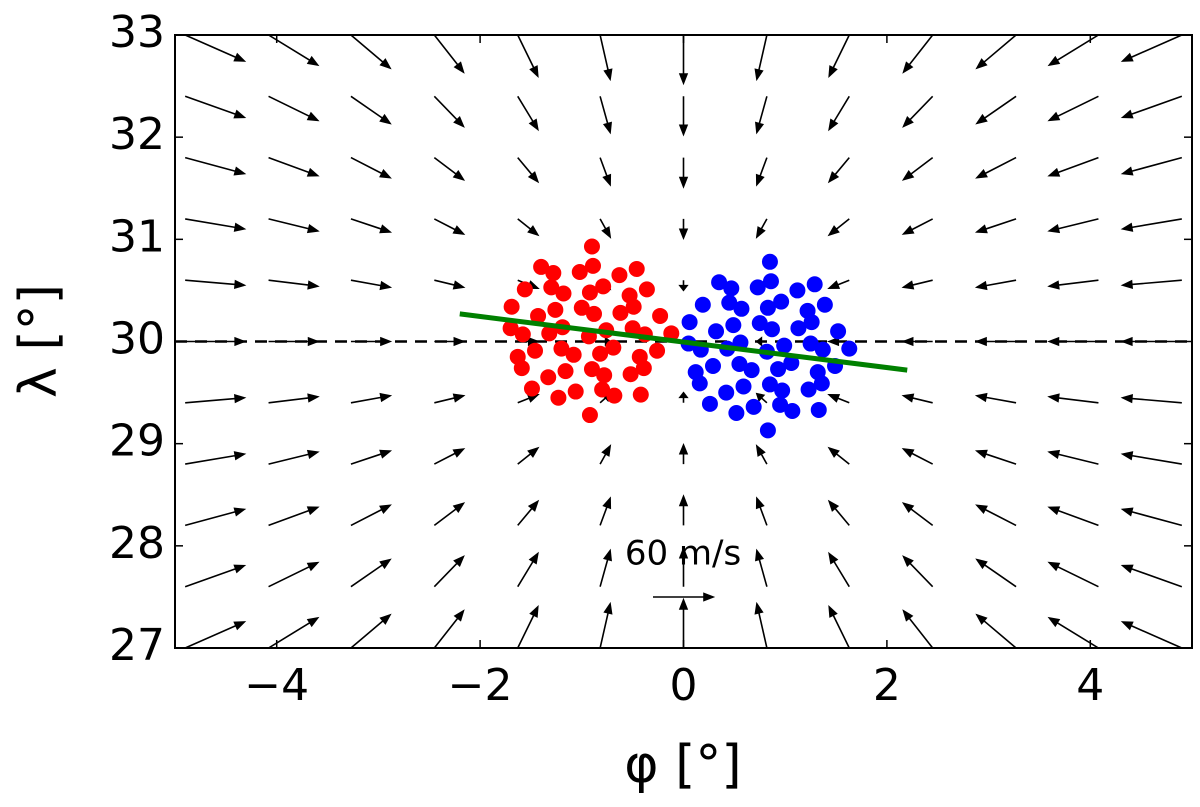 Image resolution: width=1200 pixels, height=807 pixels. I want to click on quiver-key-label: 60 m/s, so click(683, 554).